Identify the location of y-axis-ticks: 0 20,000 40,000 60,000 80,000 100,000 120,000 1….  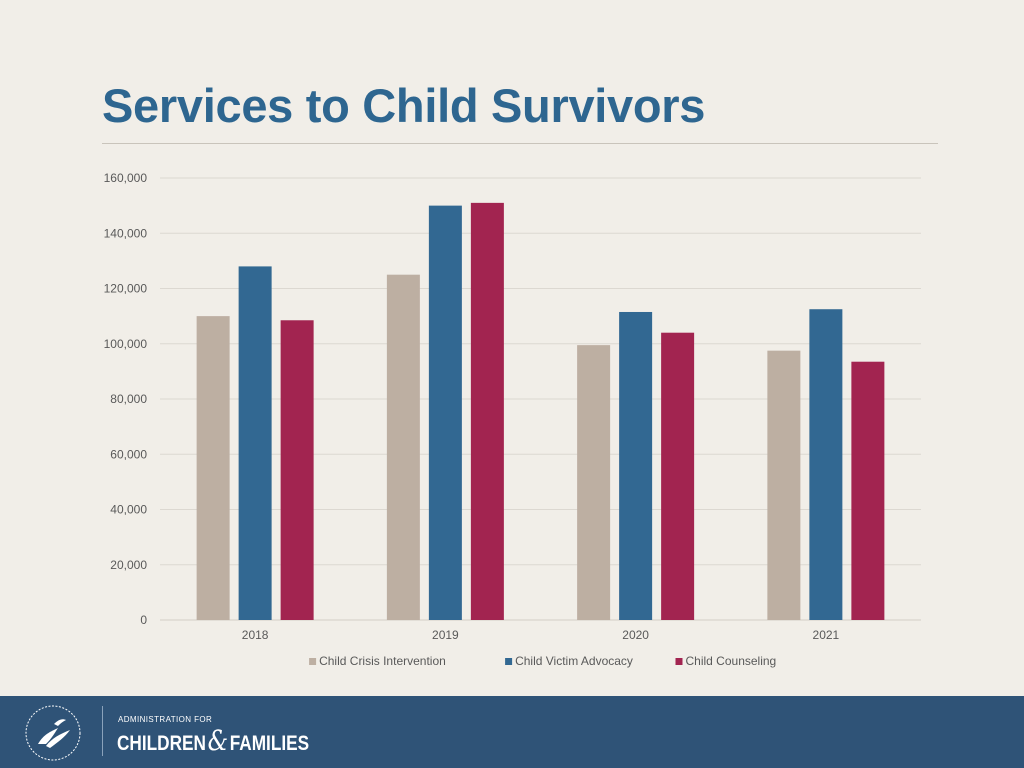
(126, 399).